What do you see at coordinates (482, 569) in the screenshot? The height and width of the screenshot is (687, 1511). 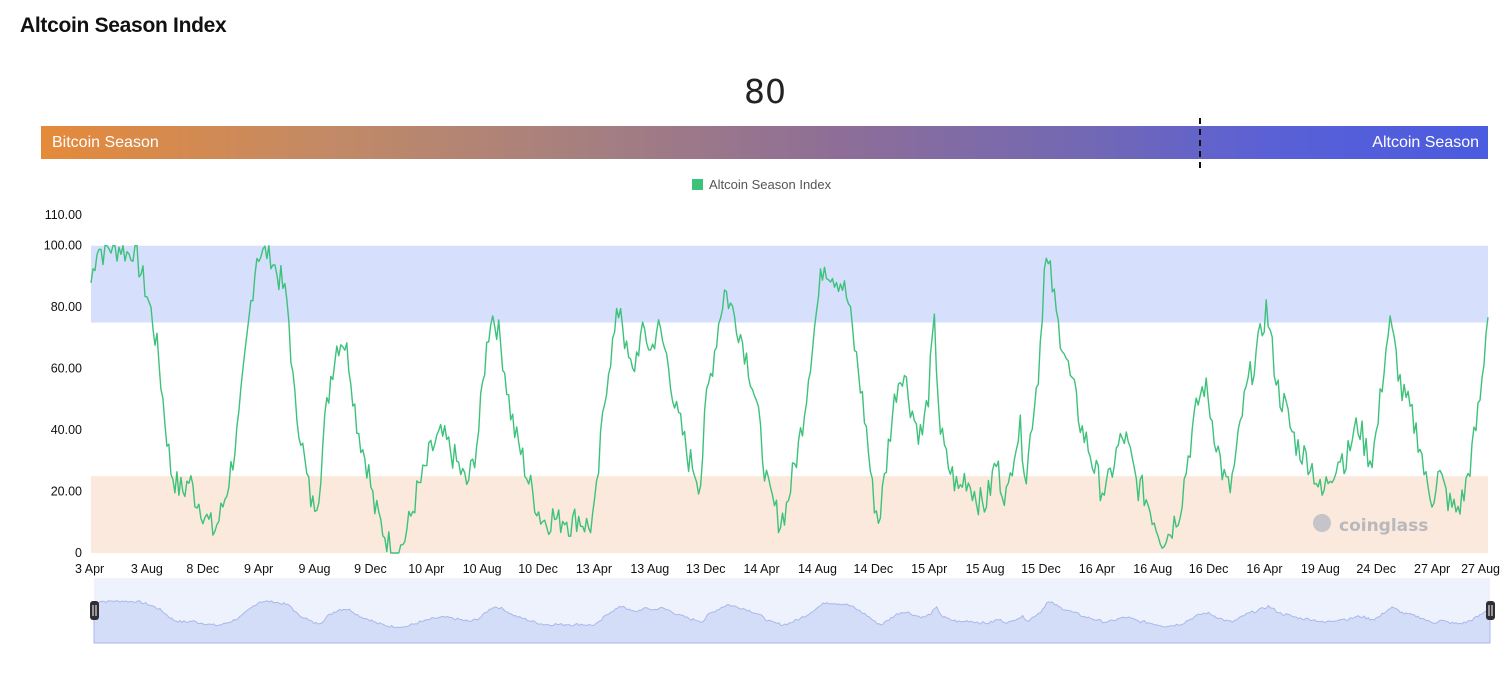 I see `x-tick-label: 10 Aug` at bounding box center [482, 569].